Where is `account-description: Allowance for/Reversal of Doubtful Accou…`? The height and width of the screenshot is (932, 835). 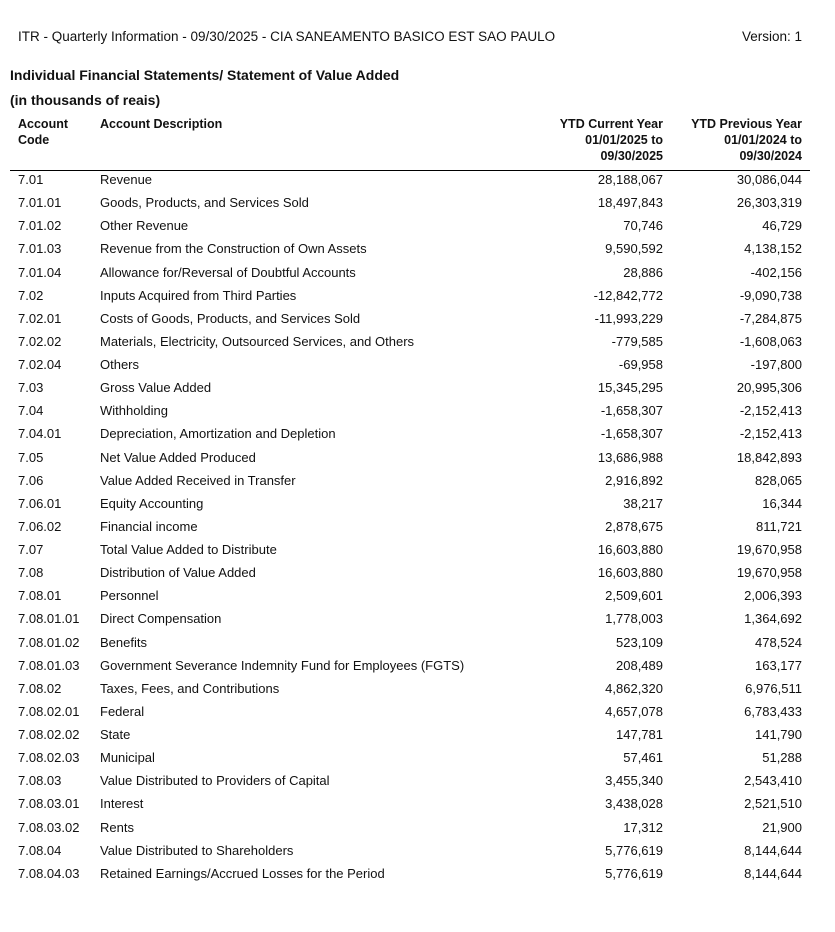
account-description: Allowance for/Reversal of Doubtful Accou… is located at coordinates (228, 272).